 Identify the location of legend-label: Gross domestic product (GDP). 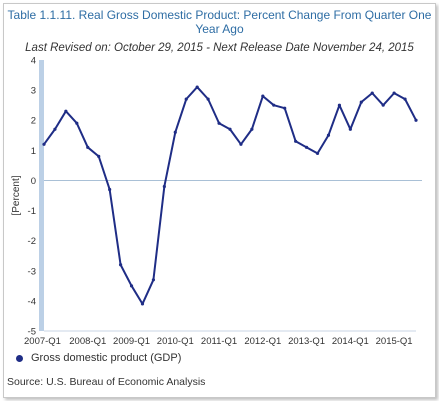
(106, 358).